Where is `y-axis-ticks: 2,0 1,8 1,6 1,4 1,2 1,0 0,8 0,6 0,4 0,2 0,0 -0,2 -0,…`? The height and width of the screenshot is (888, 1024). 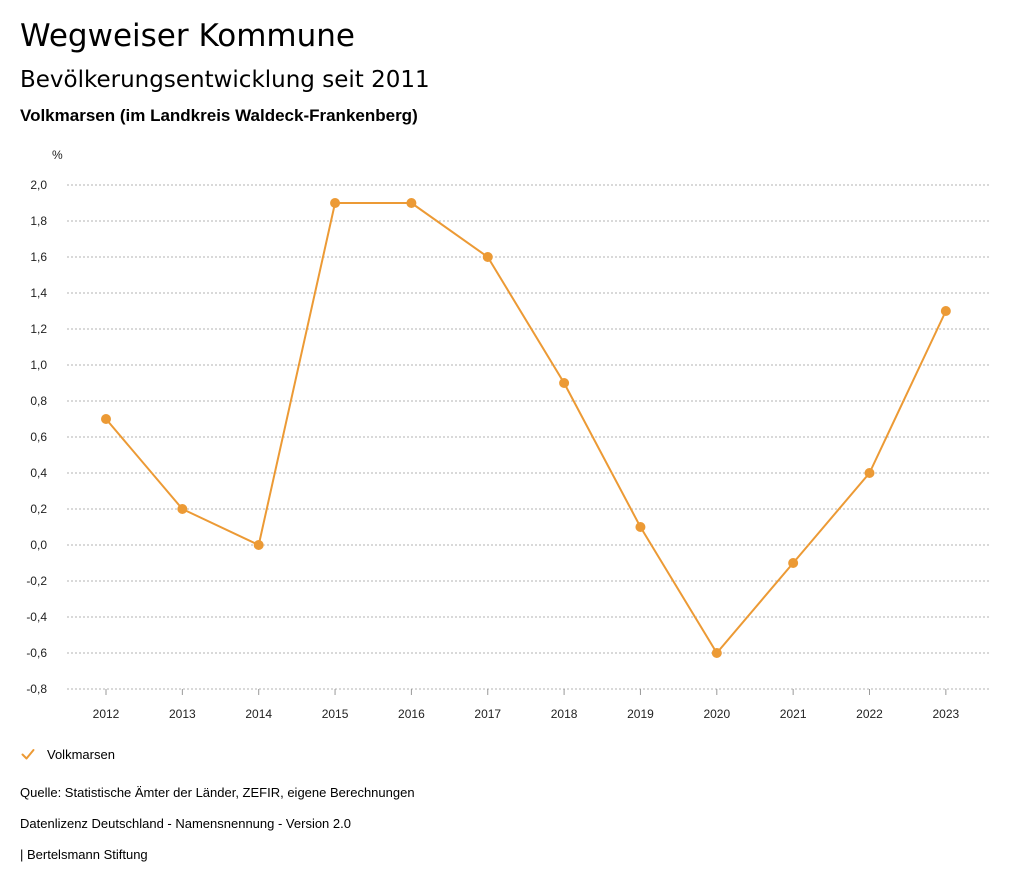
y-axis-ticks: 2,0 1,8 1,6 1,4 1,2 1,0 0,8 0,6 0,4 0,2 0,0 -0,2 -0,… is located at coordinates (36, 437).